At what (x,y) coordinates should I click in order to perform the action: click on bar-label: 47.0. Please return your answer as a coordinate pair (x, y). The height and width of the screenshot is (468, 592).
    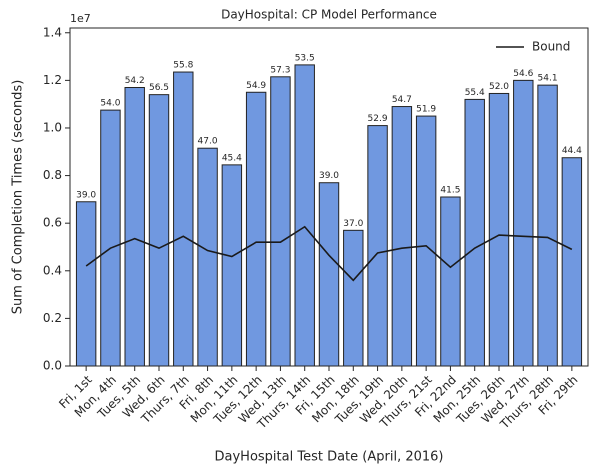
    Looking at the image, I should click on (208, 142).